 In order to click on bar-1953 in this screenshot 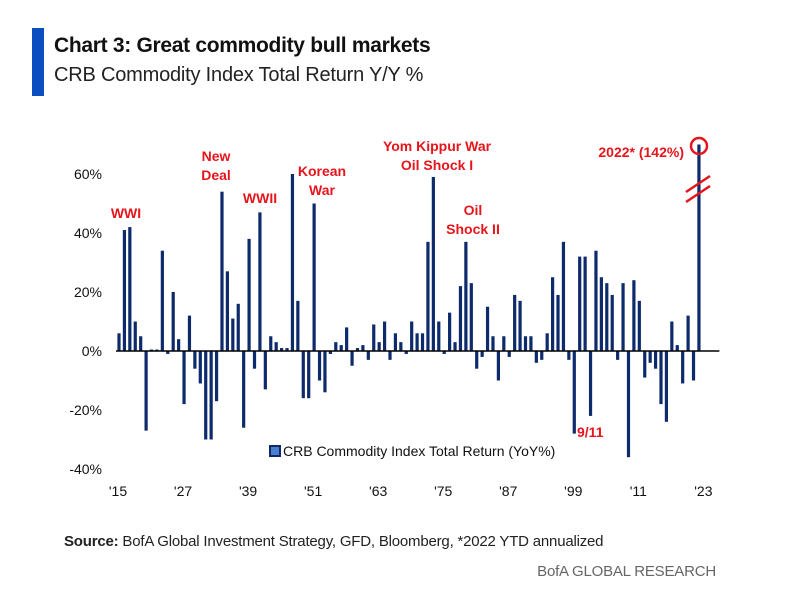, I will do `click(325, 372)`.